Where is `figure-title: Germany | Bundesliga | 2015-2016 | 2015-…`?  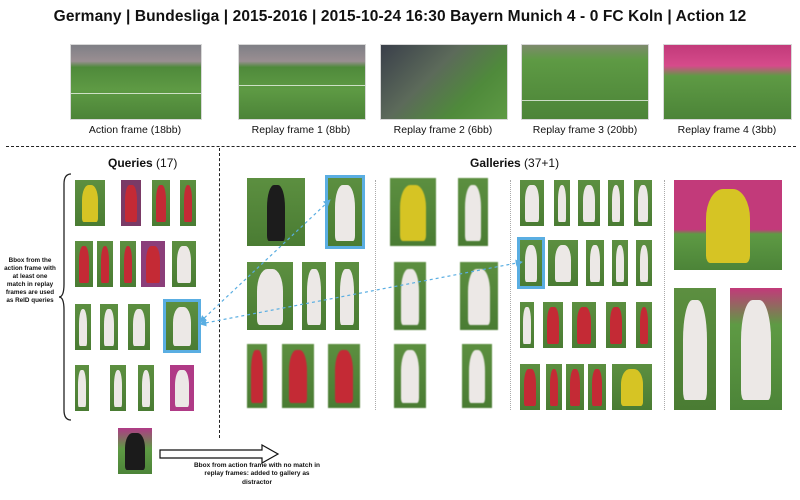
figure-title: Germany | Bundesliga | 2015-2016 | 2015-… is located at coordinates (400, 16).